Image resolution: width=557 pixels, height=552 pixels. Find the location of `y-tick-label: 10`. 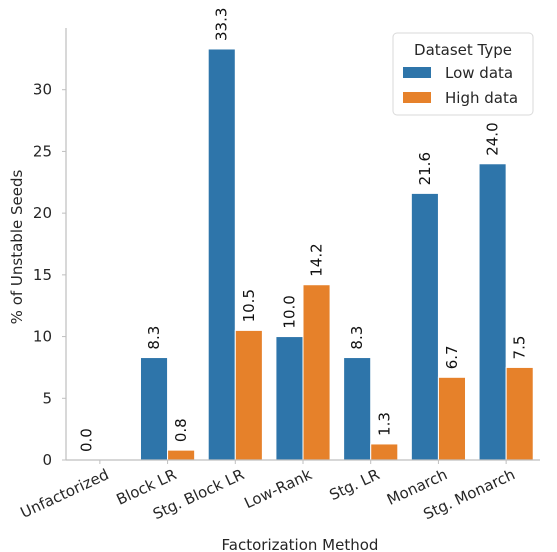

y-tick-label: 10 is located at coordinates (42, 337).